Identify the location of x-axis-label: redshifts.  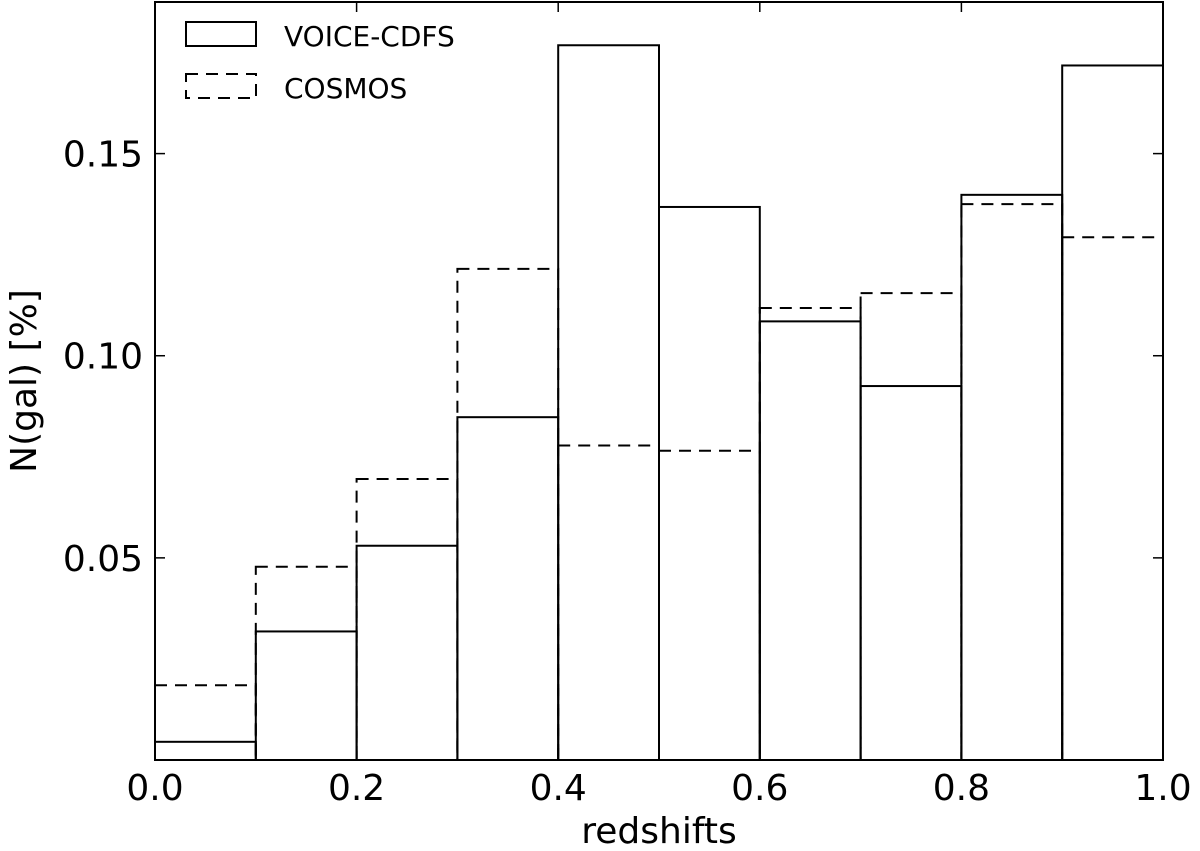
(659, 831).